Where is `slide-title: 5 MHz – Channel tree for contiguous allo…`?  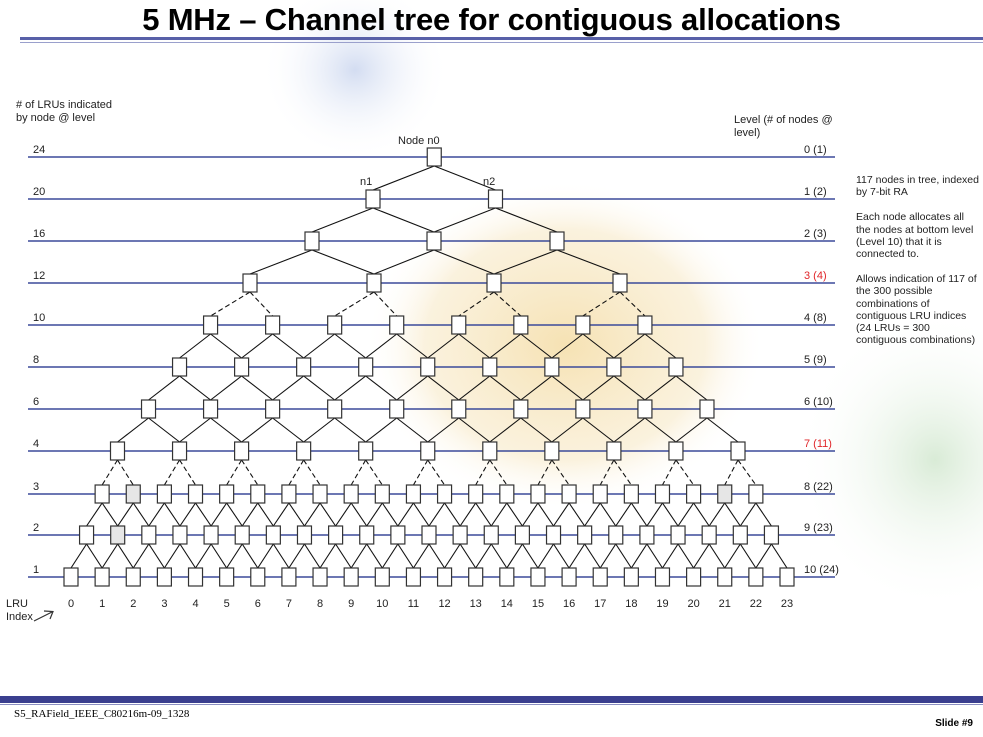 slide-title: 5 MHz – Channel tree for contiguous allo… is located at coordinates (491, 19).